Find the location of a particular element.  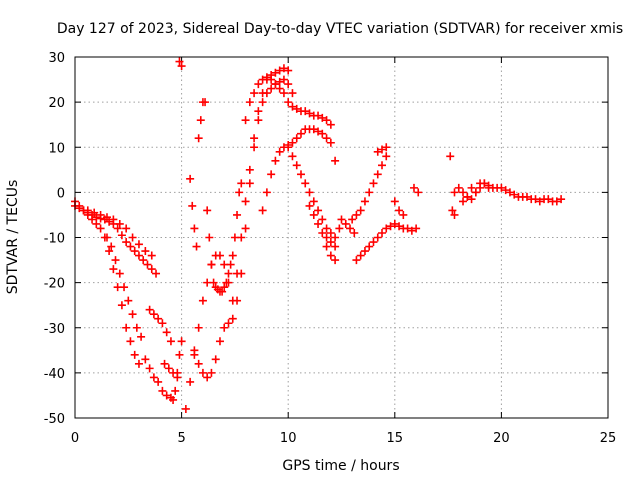

y-tick-label: 30 is located at coordinates (56, 58).